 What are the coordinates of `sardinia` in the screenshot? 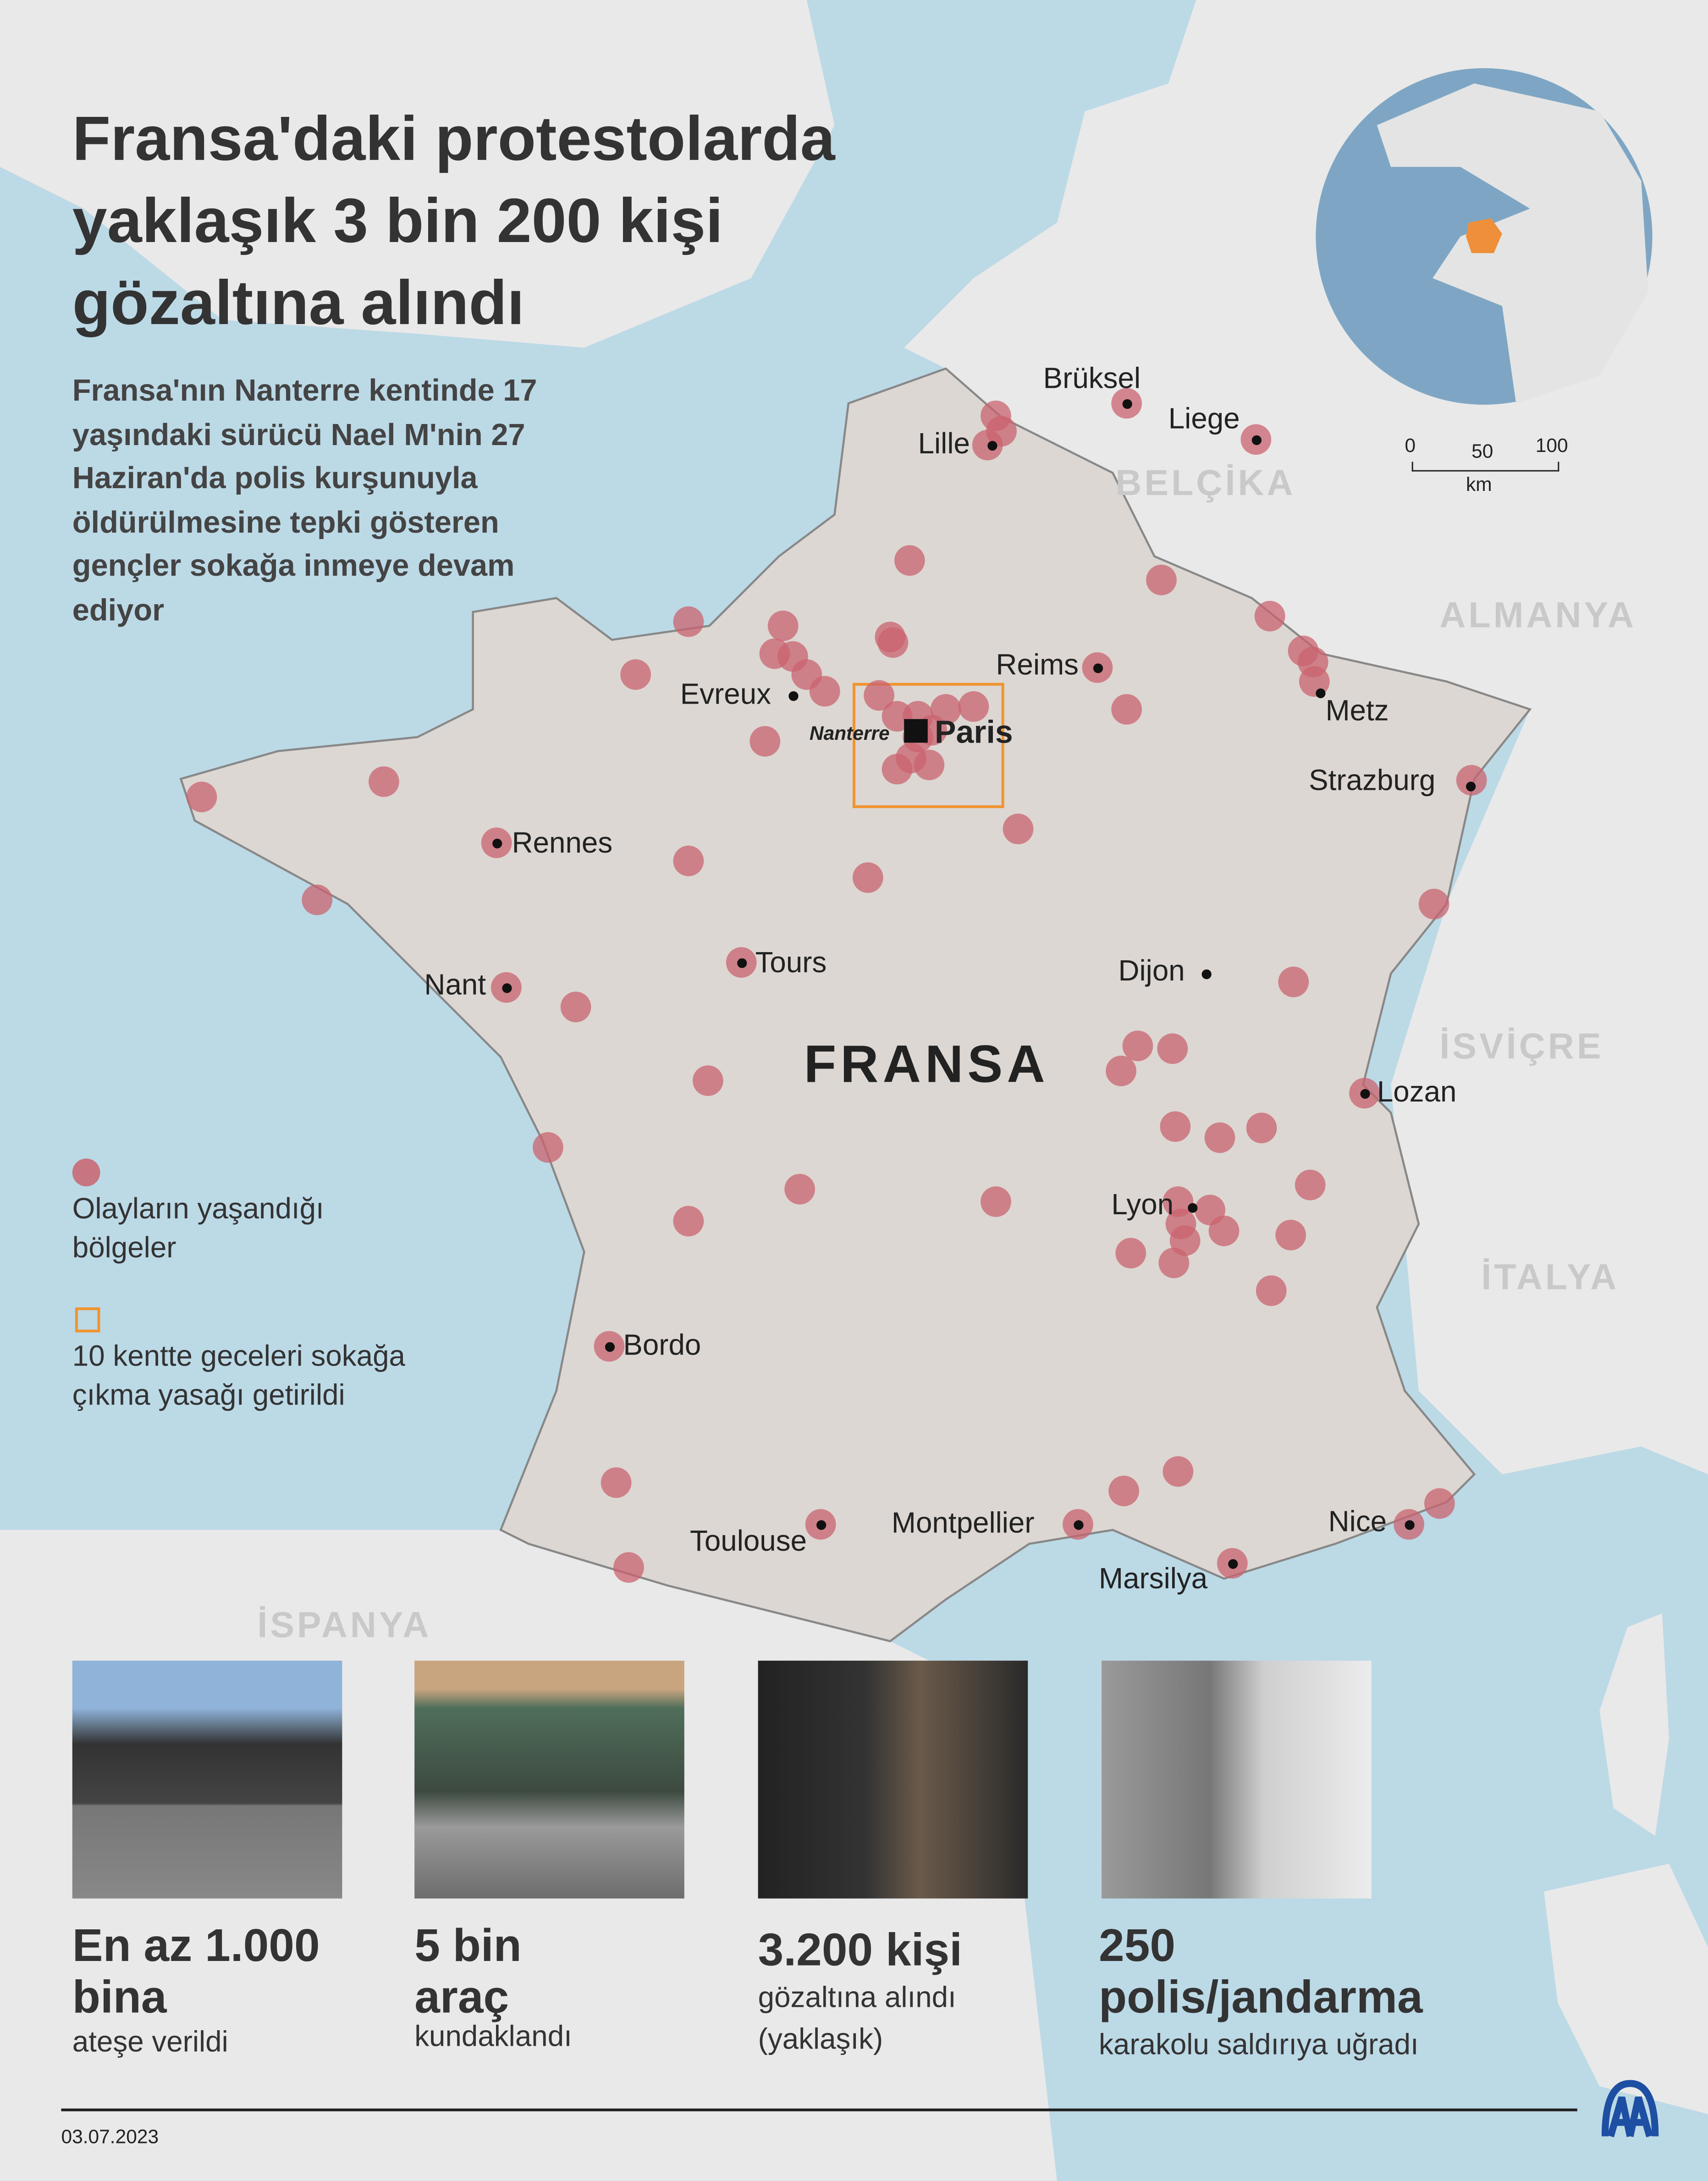 It's located at (1625, 1988).